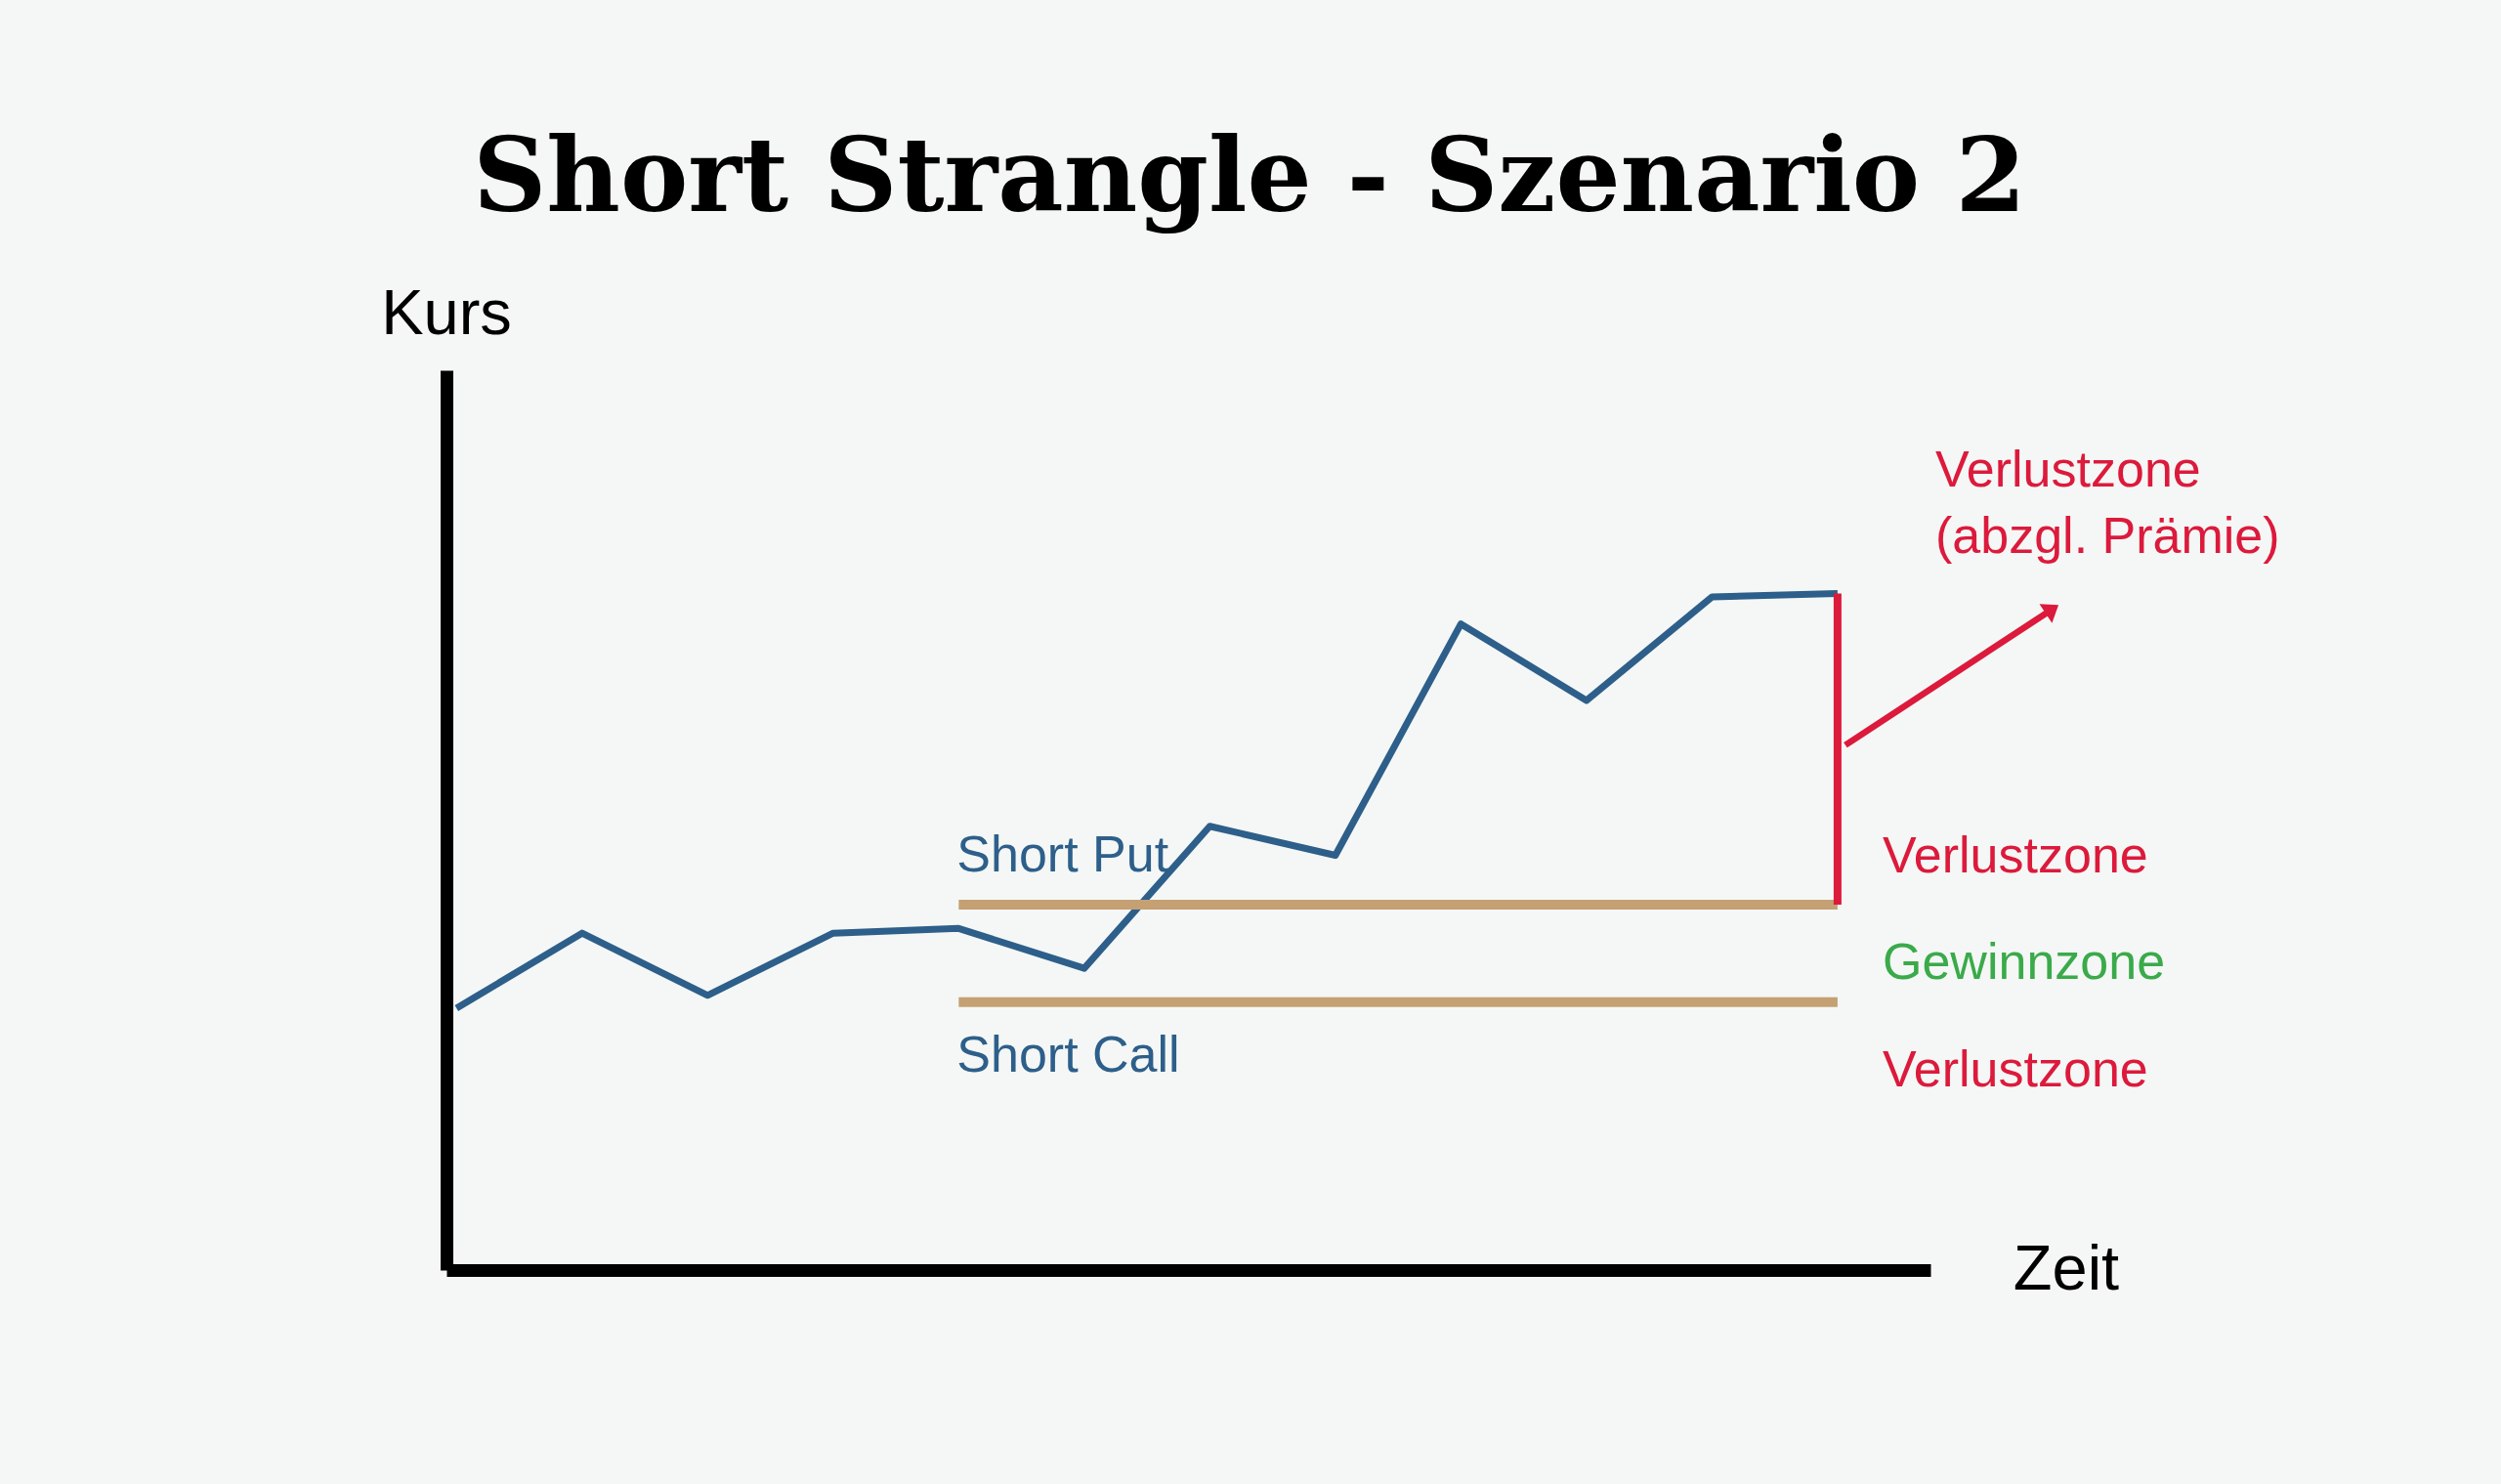 This screenshot has height=1484, width=2501. Describe the element at coordinates (2024, 962) in the screenshot. I see `annotation: Gewinnzone` at that location.